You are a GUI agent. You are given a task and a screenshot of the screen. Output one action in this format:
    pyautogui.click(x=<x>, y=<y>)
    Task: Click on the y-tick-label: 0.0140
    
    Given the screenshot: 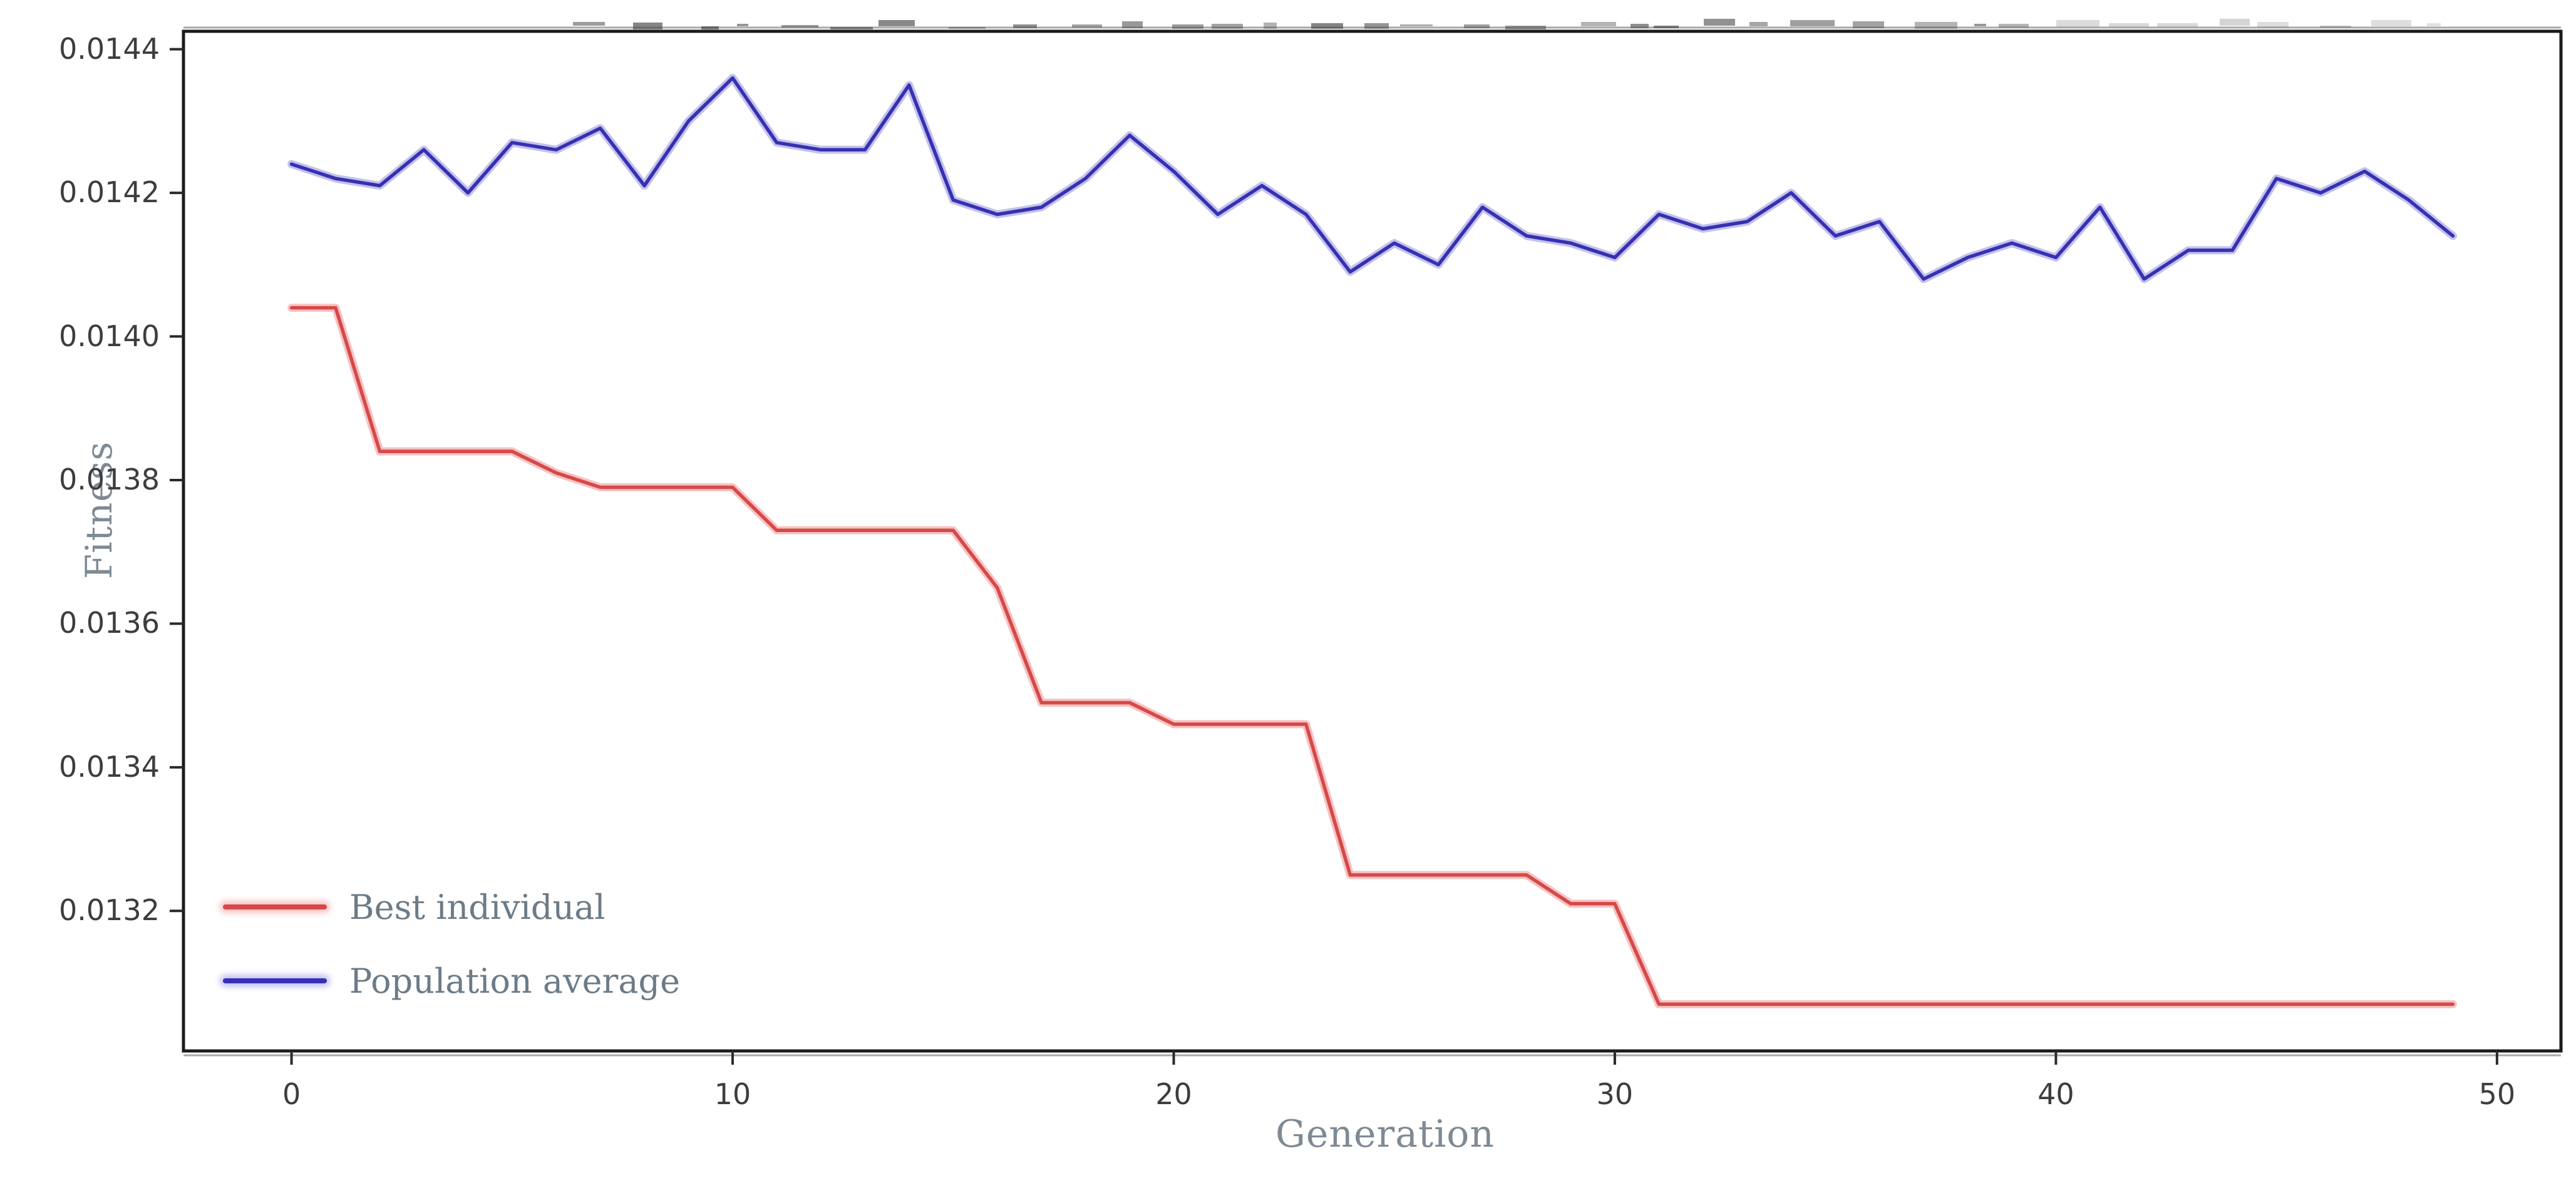 What is the action you would take?
    pyautogui.click(x=110, y=336)
    